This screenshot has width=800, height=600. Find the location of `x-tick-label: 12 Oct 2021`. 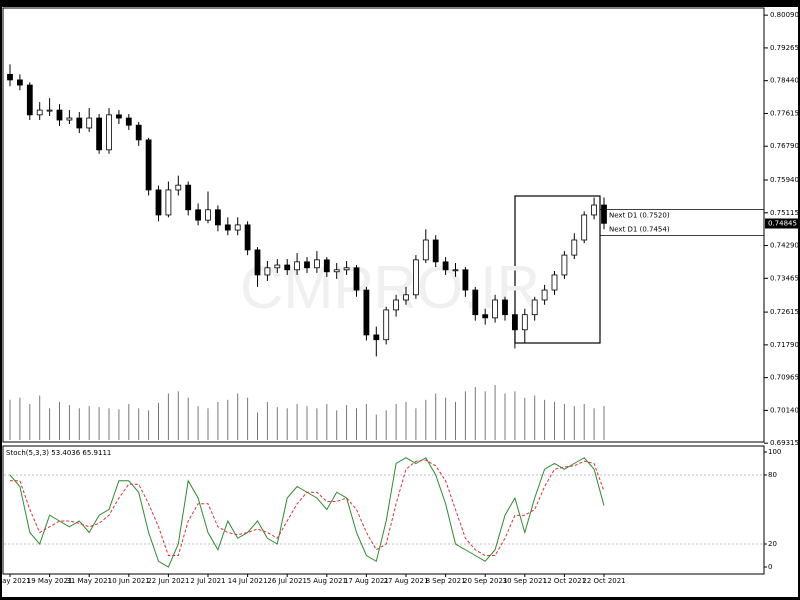

x-tick-label: 12 Oct 2021 is located at coordinates (564, 581).